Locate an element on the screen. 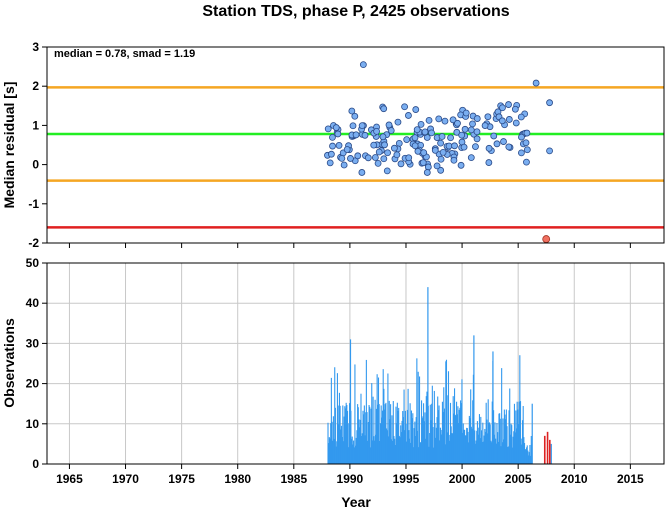 This screenshot has height=511, width=669. y-tick-label: 3 is located at coordinates (35, 47).